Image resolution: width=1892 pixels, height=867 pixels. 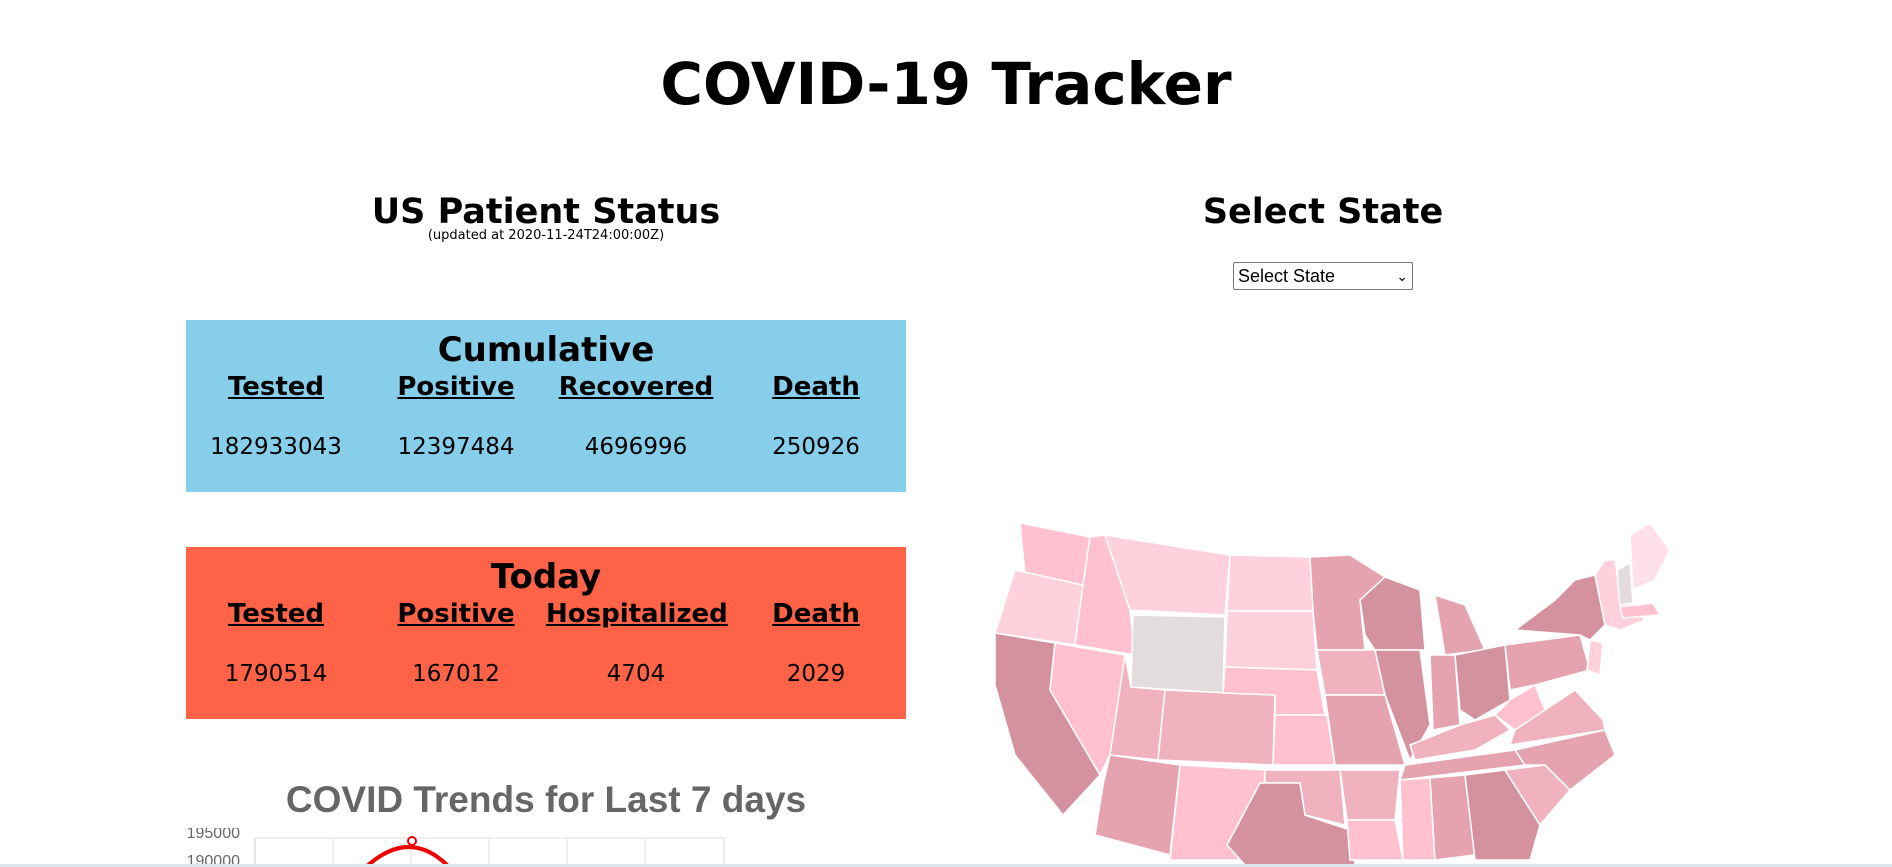 I want to click on page-title: COVID-19 Tracker, so click(x=946, y=84).